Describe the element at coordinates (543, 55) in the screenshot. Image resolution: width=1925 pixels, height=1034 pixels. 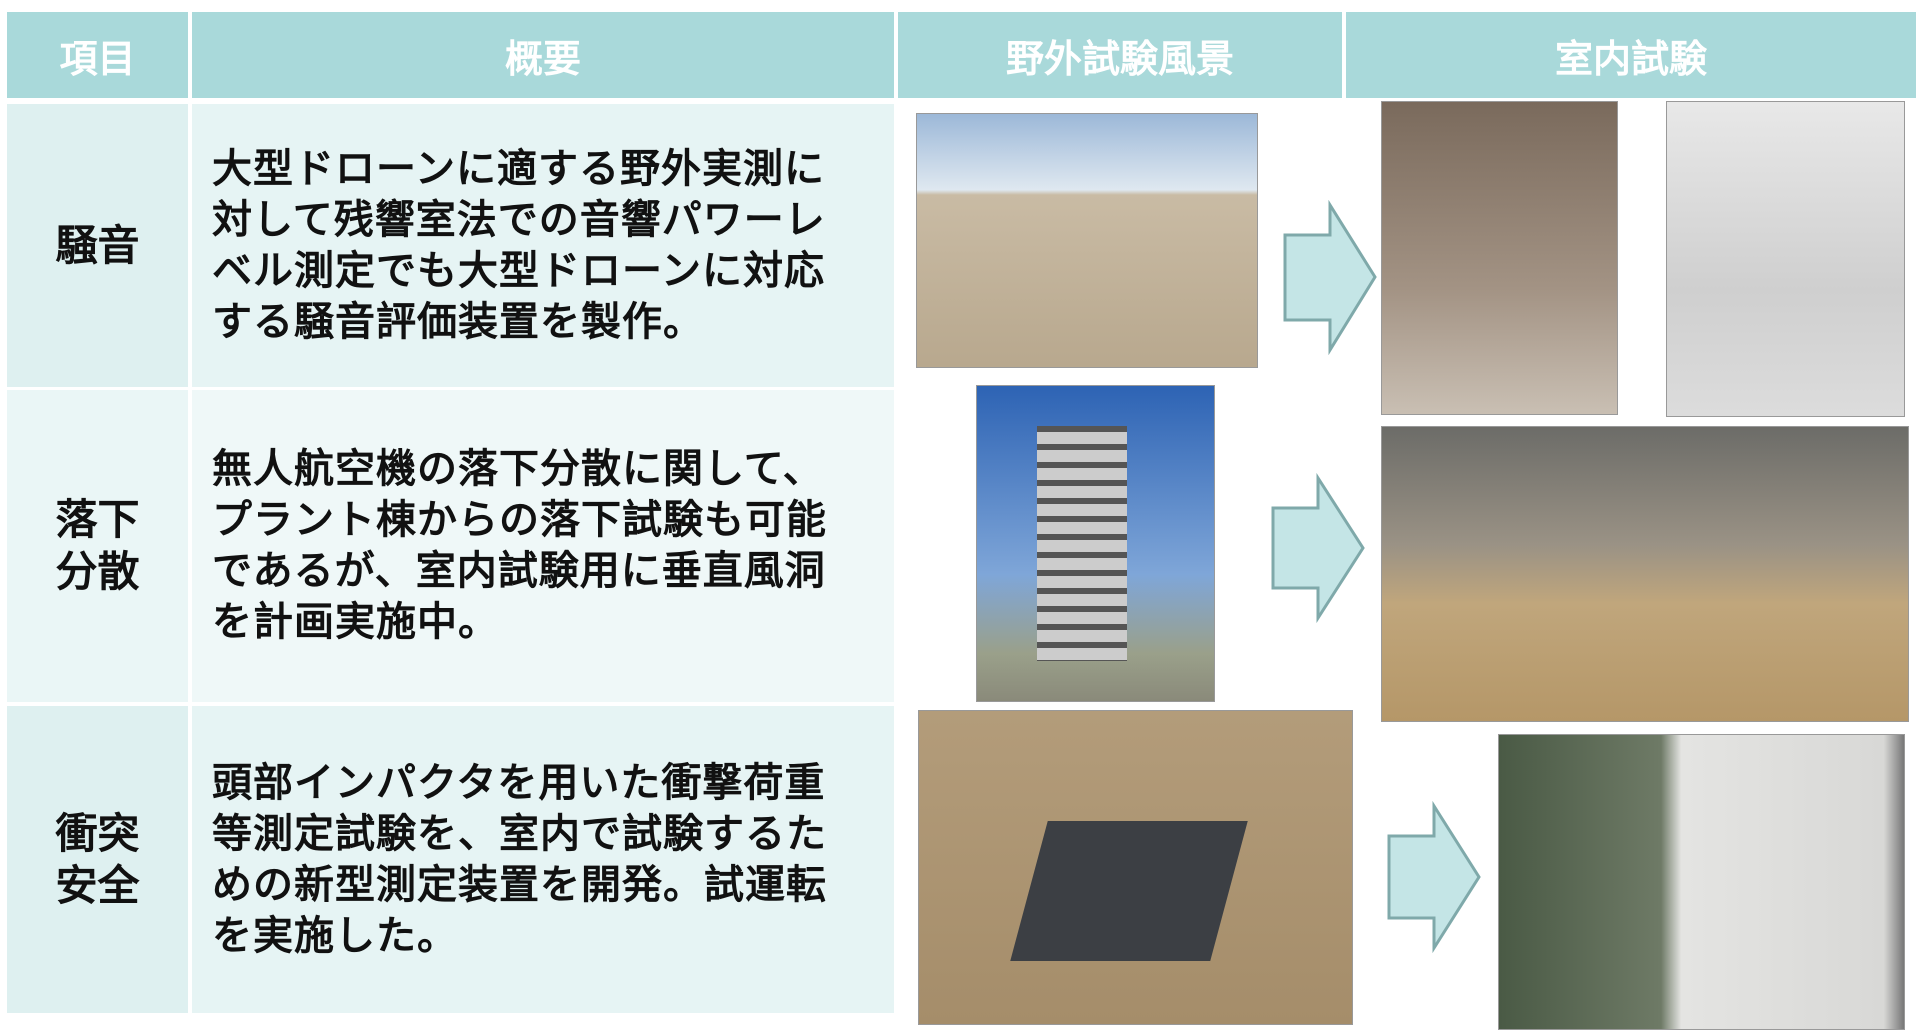
I see `header-cell: 概要` at that location.